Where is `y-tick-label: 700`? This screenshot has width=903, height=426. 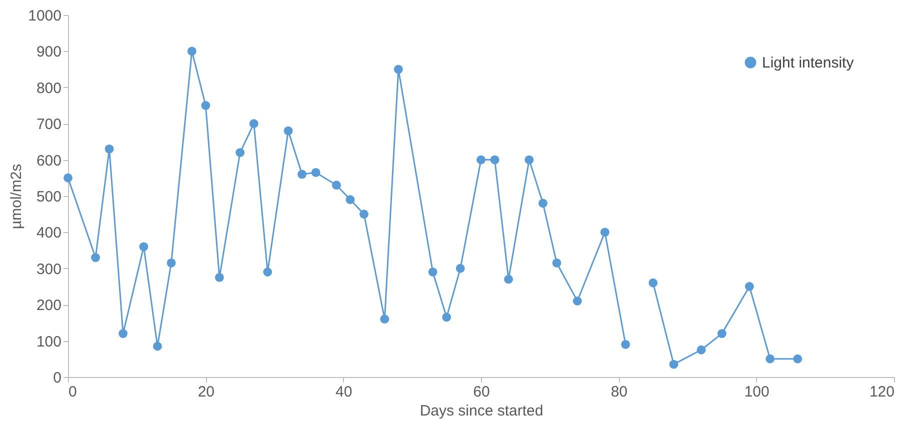
y-tick-label: 700 is located at coordinates (49, 125).